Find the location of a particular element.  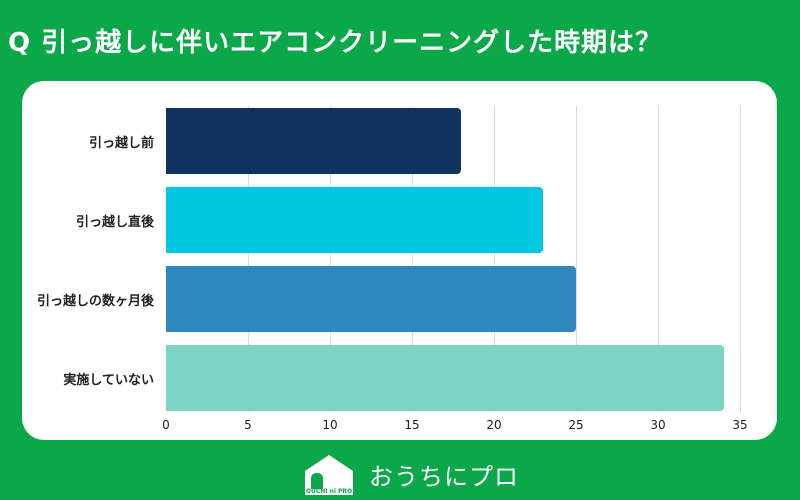

brand-logo: OUCHI ni PRO おうちにプロ is located at coordinates (411, 474).